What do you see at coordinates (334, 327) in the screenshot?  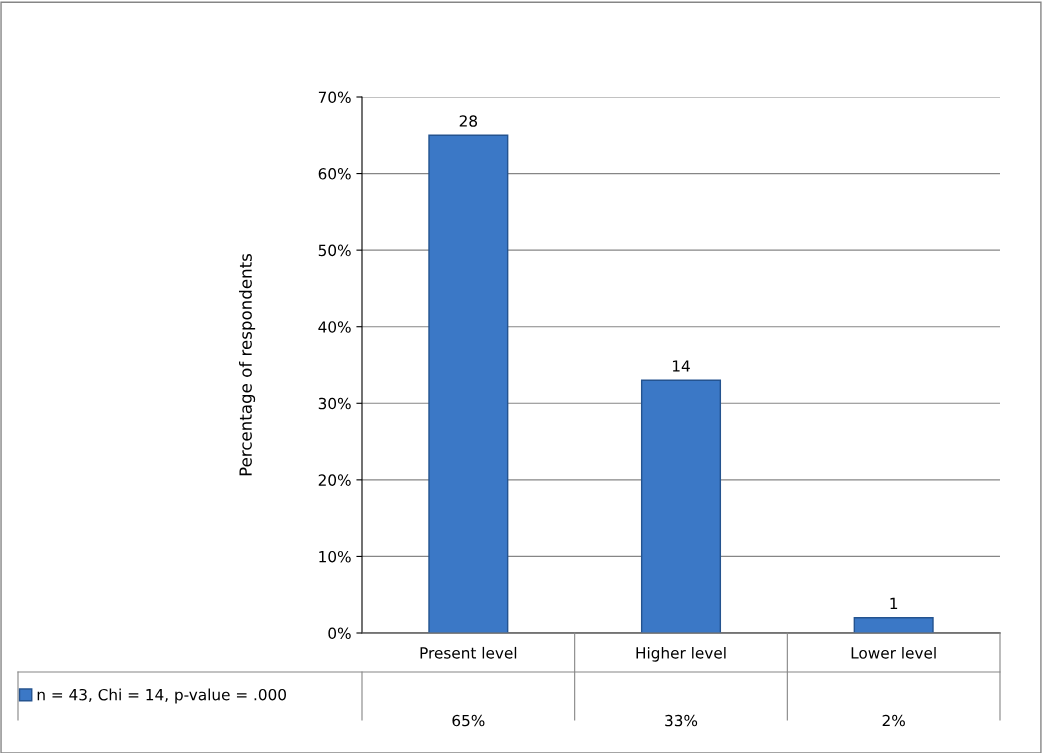 I see `y-tick-label: 40%` at bounding box center [334, 327].